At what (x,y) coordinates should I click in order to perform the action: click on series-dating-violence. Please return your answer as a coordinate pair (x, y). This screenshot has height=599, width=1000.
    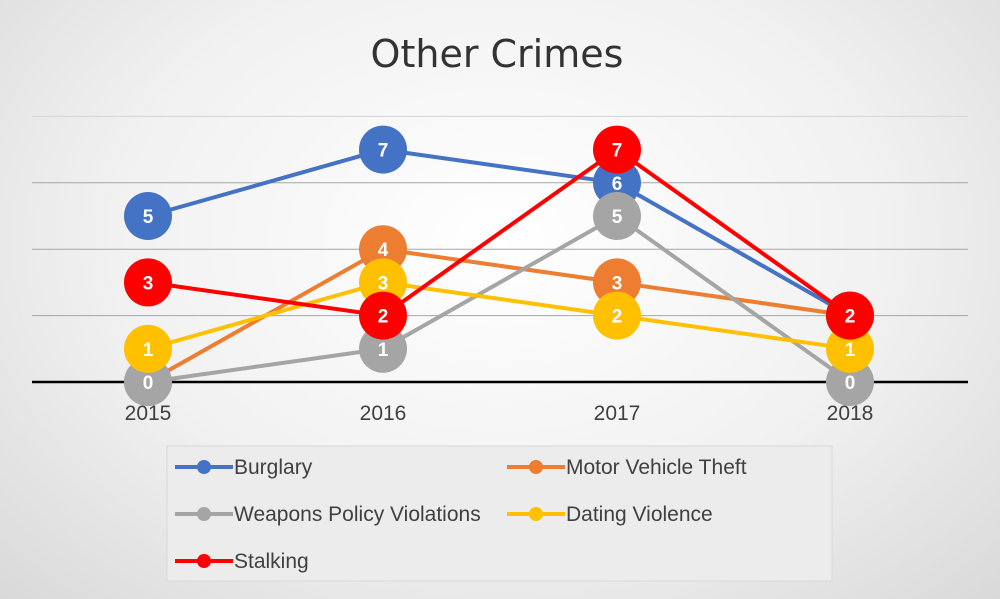
    Looking at the image, I should click on (499, 315).